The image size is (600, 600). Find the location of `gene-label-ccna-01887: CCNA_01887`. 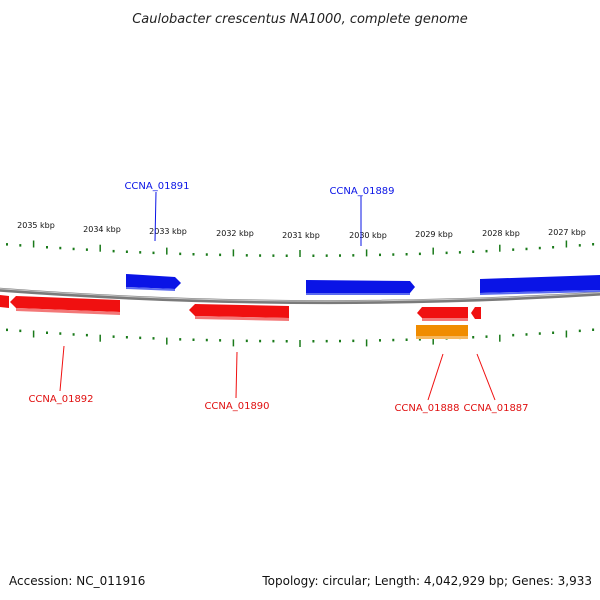

gene-label-ccna-01887: CCNA_01887 is located at coordinates (495, 408).